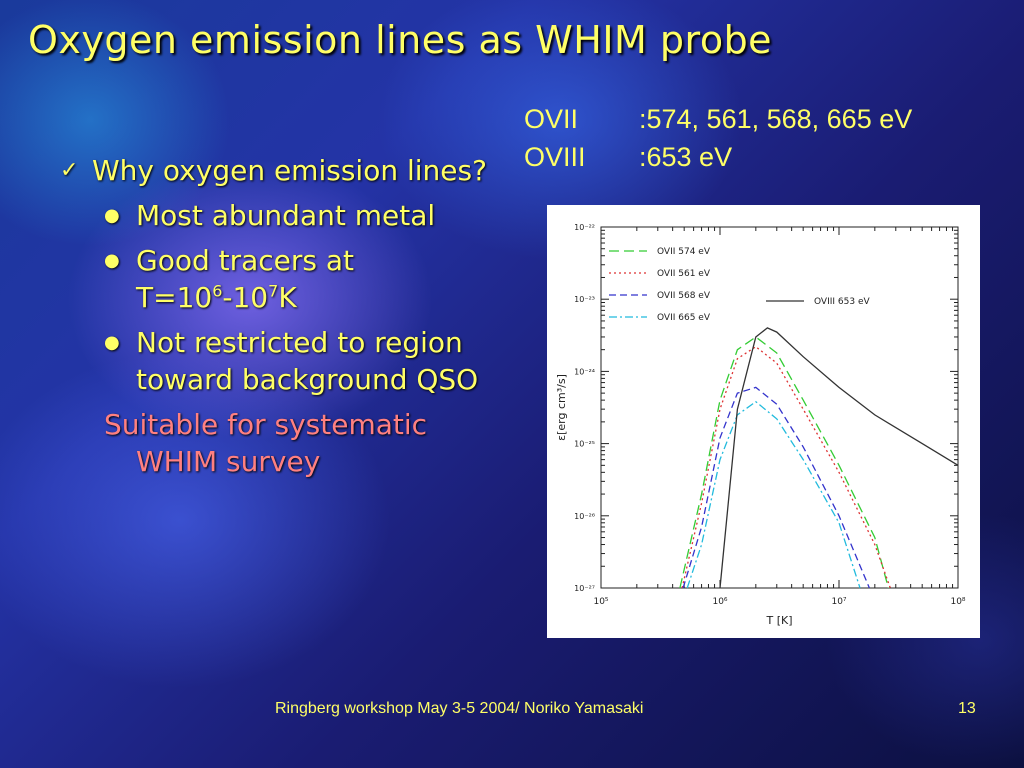 This screenshot has width=1024, height=768. What do you see at coordinates (719, 602) in the screenshot?
I see `x-tick-label: 10⁶` at bounding box center [719, 602].